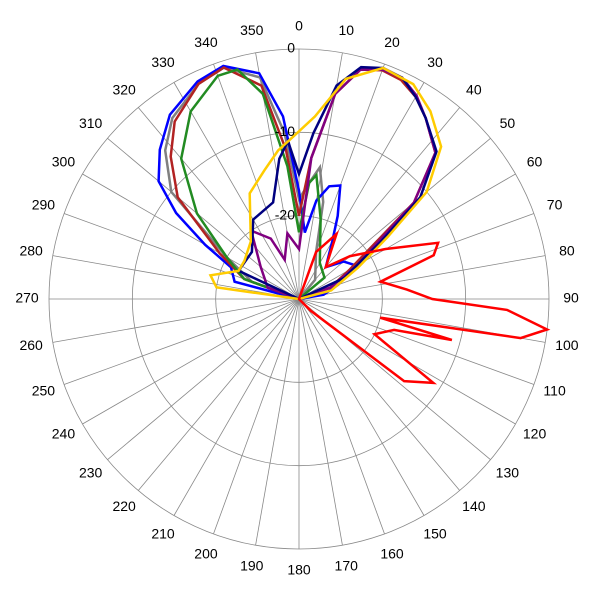 The image size is (600, 605). Describe the element at coordinates (535, 162) in the screenshot. I see `angle-label: 60` at that location.